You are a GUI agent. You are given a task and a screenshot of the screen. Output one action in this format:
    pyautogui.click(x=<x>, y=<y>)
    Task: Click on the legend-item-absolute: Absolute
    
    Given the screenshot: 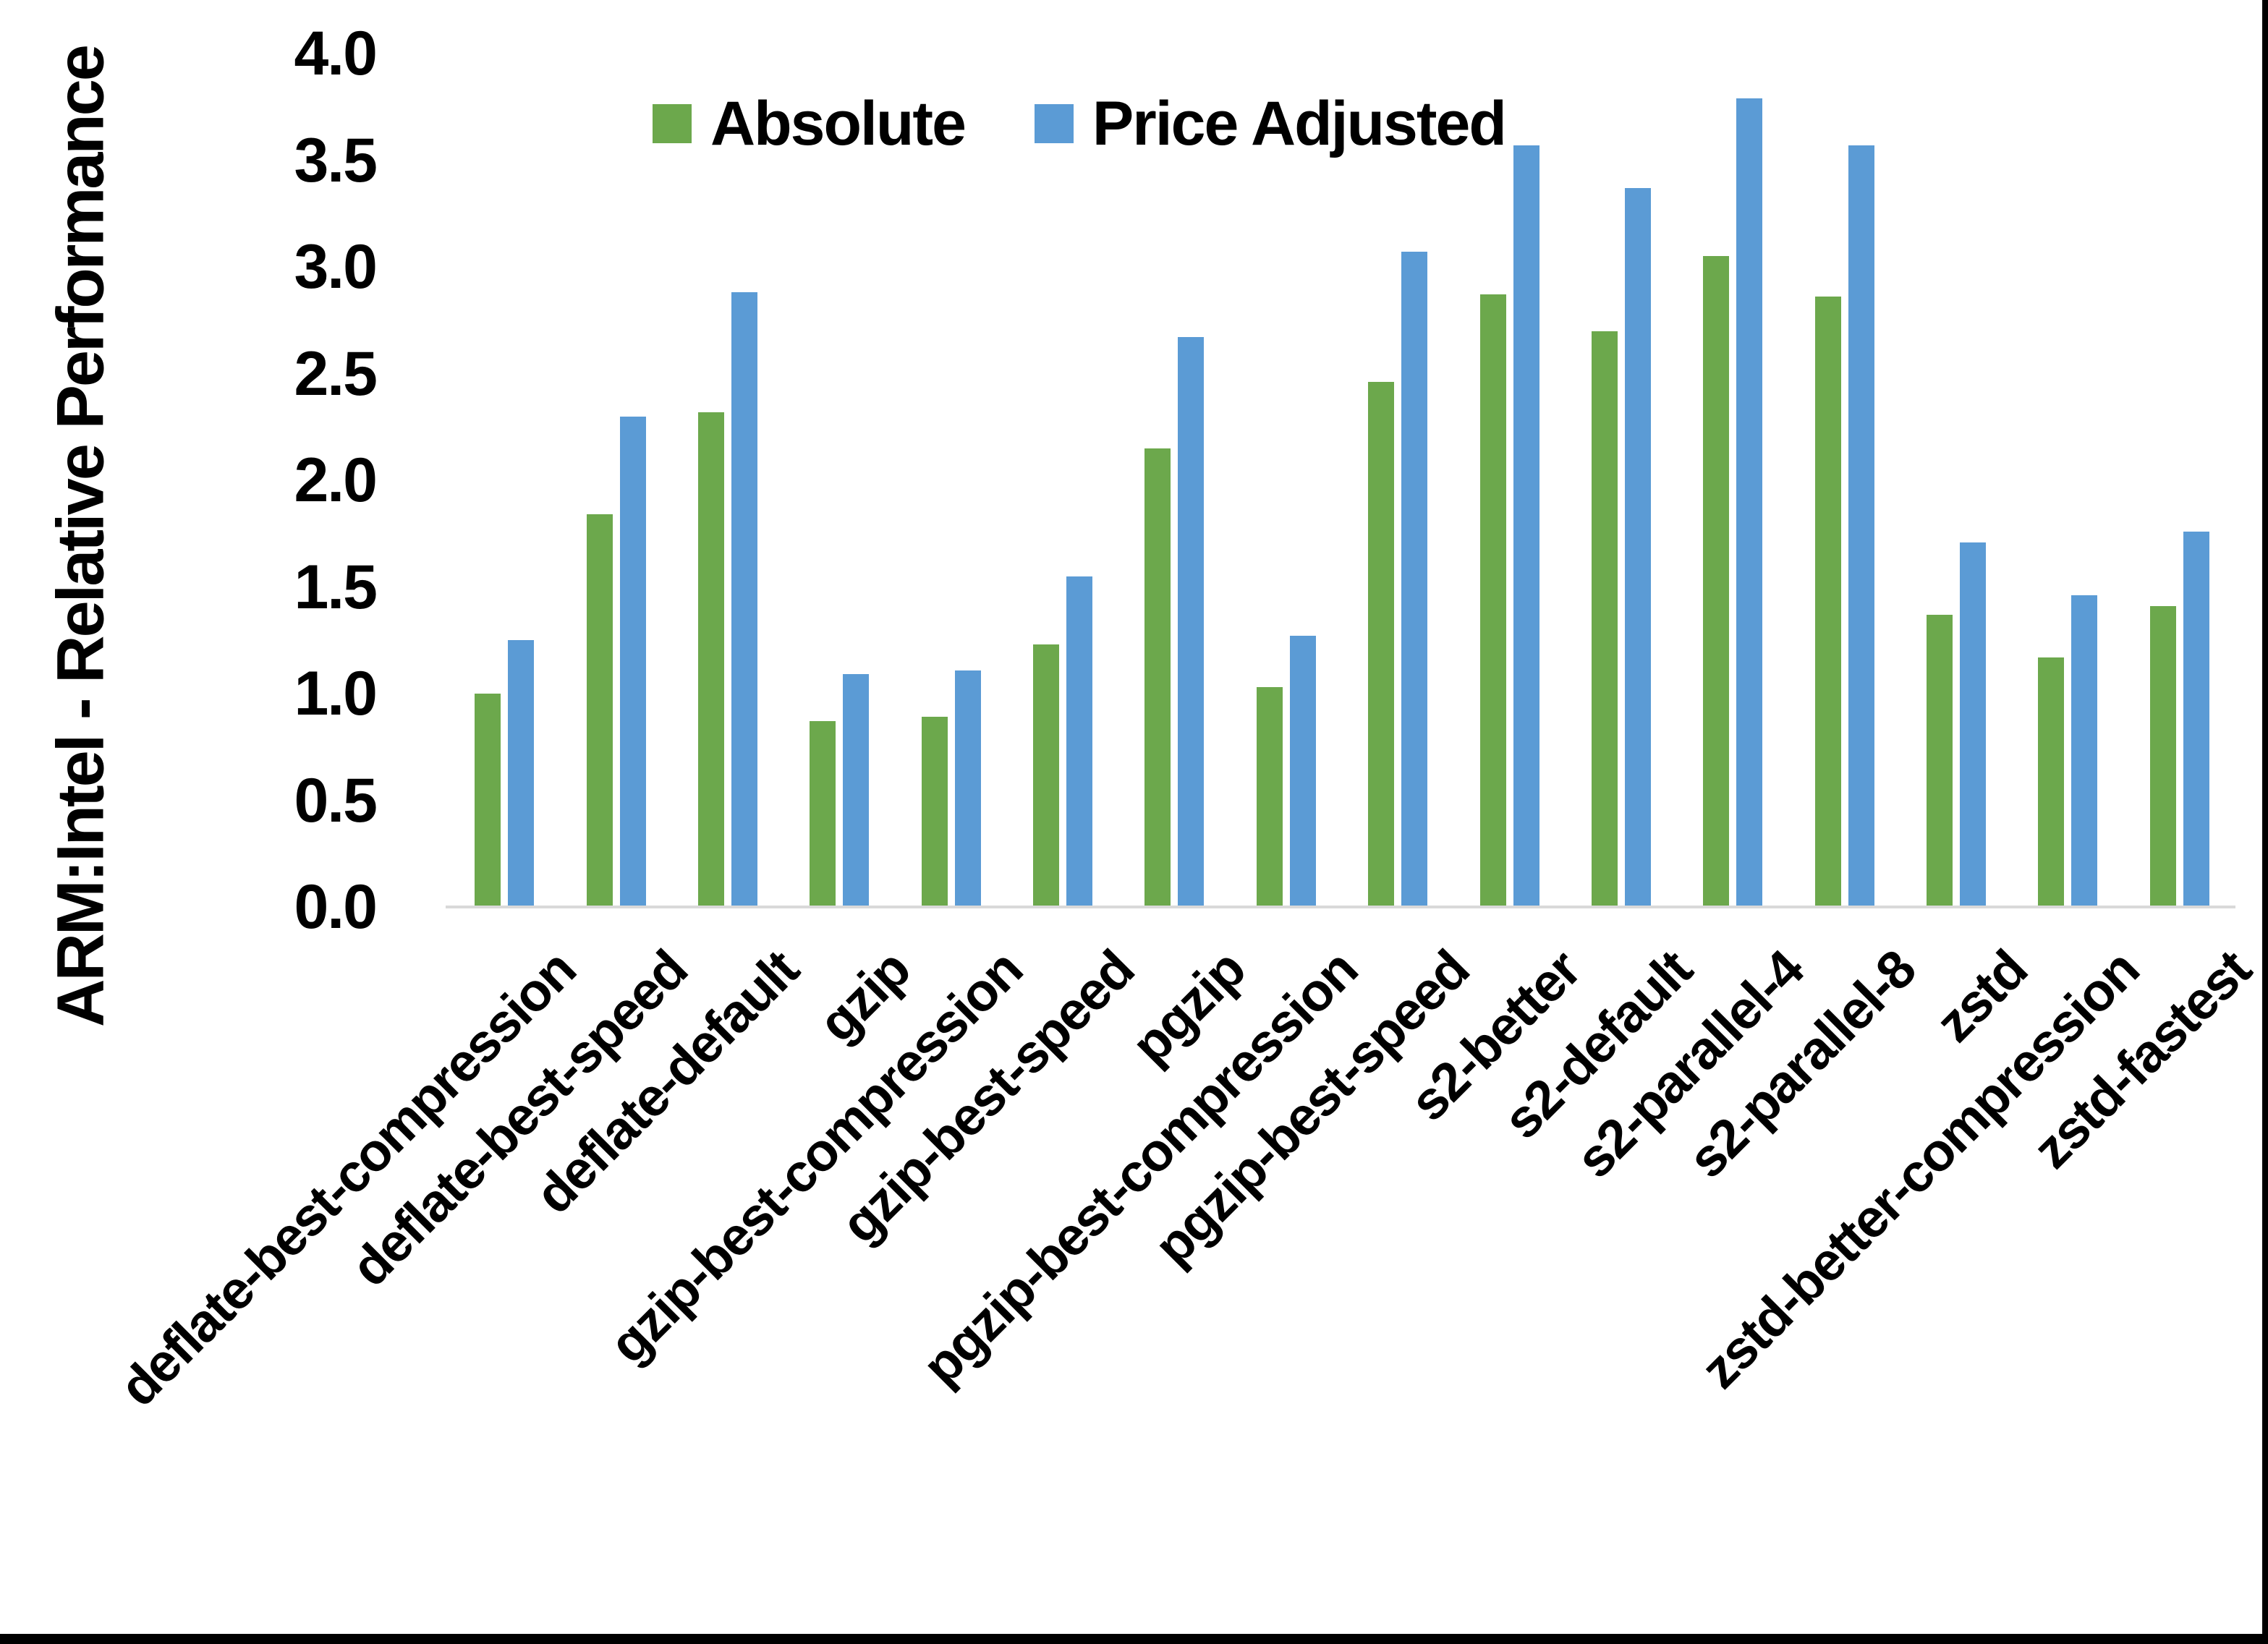 What is the action you would take?
    pyautogui.click(x=810, y=123)
    